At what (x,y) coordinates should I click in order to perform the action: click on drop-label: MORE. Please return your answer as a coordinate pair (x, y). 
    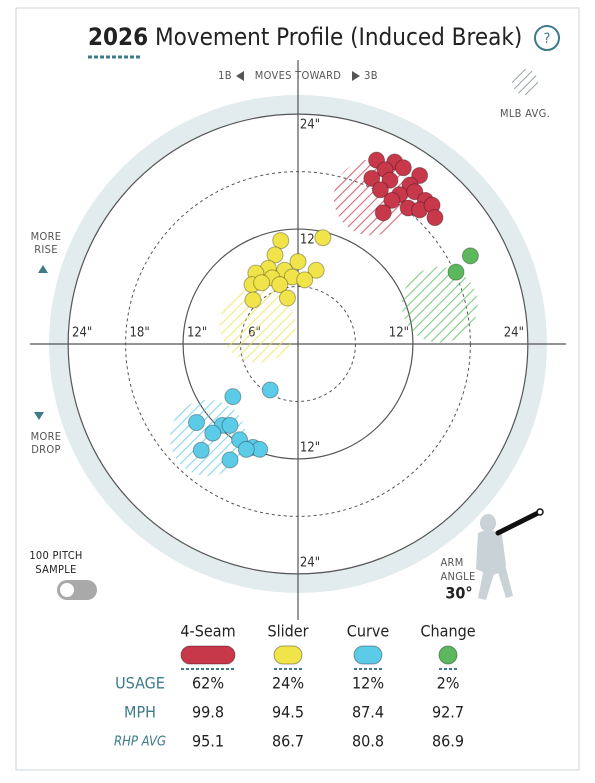
    Looking at the image, I should click on (46, 436).